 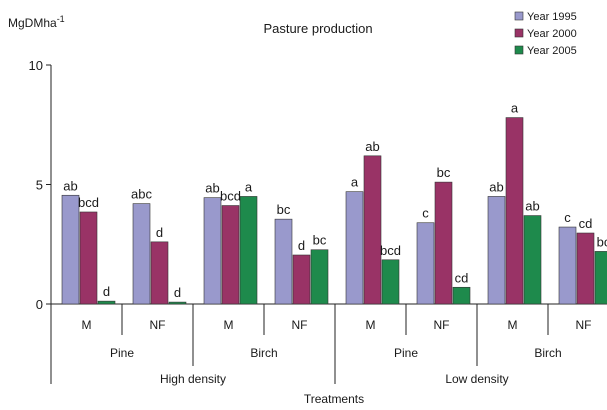 I want to click on legend-label: Year 2000, so click(x=552, y=34).